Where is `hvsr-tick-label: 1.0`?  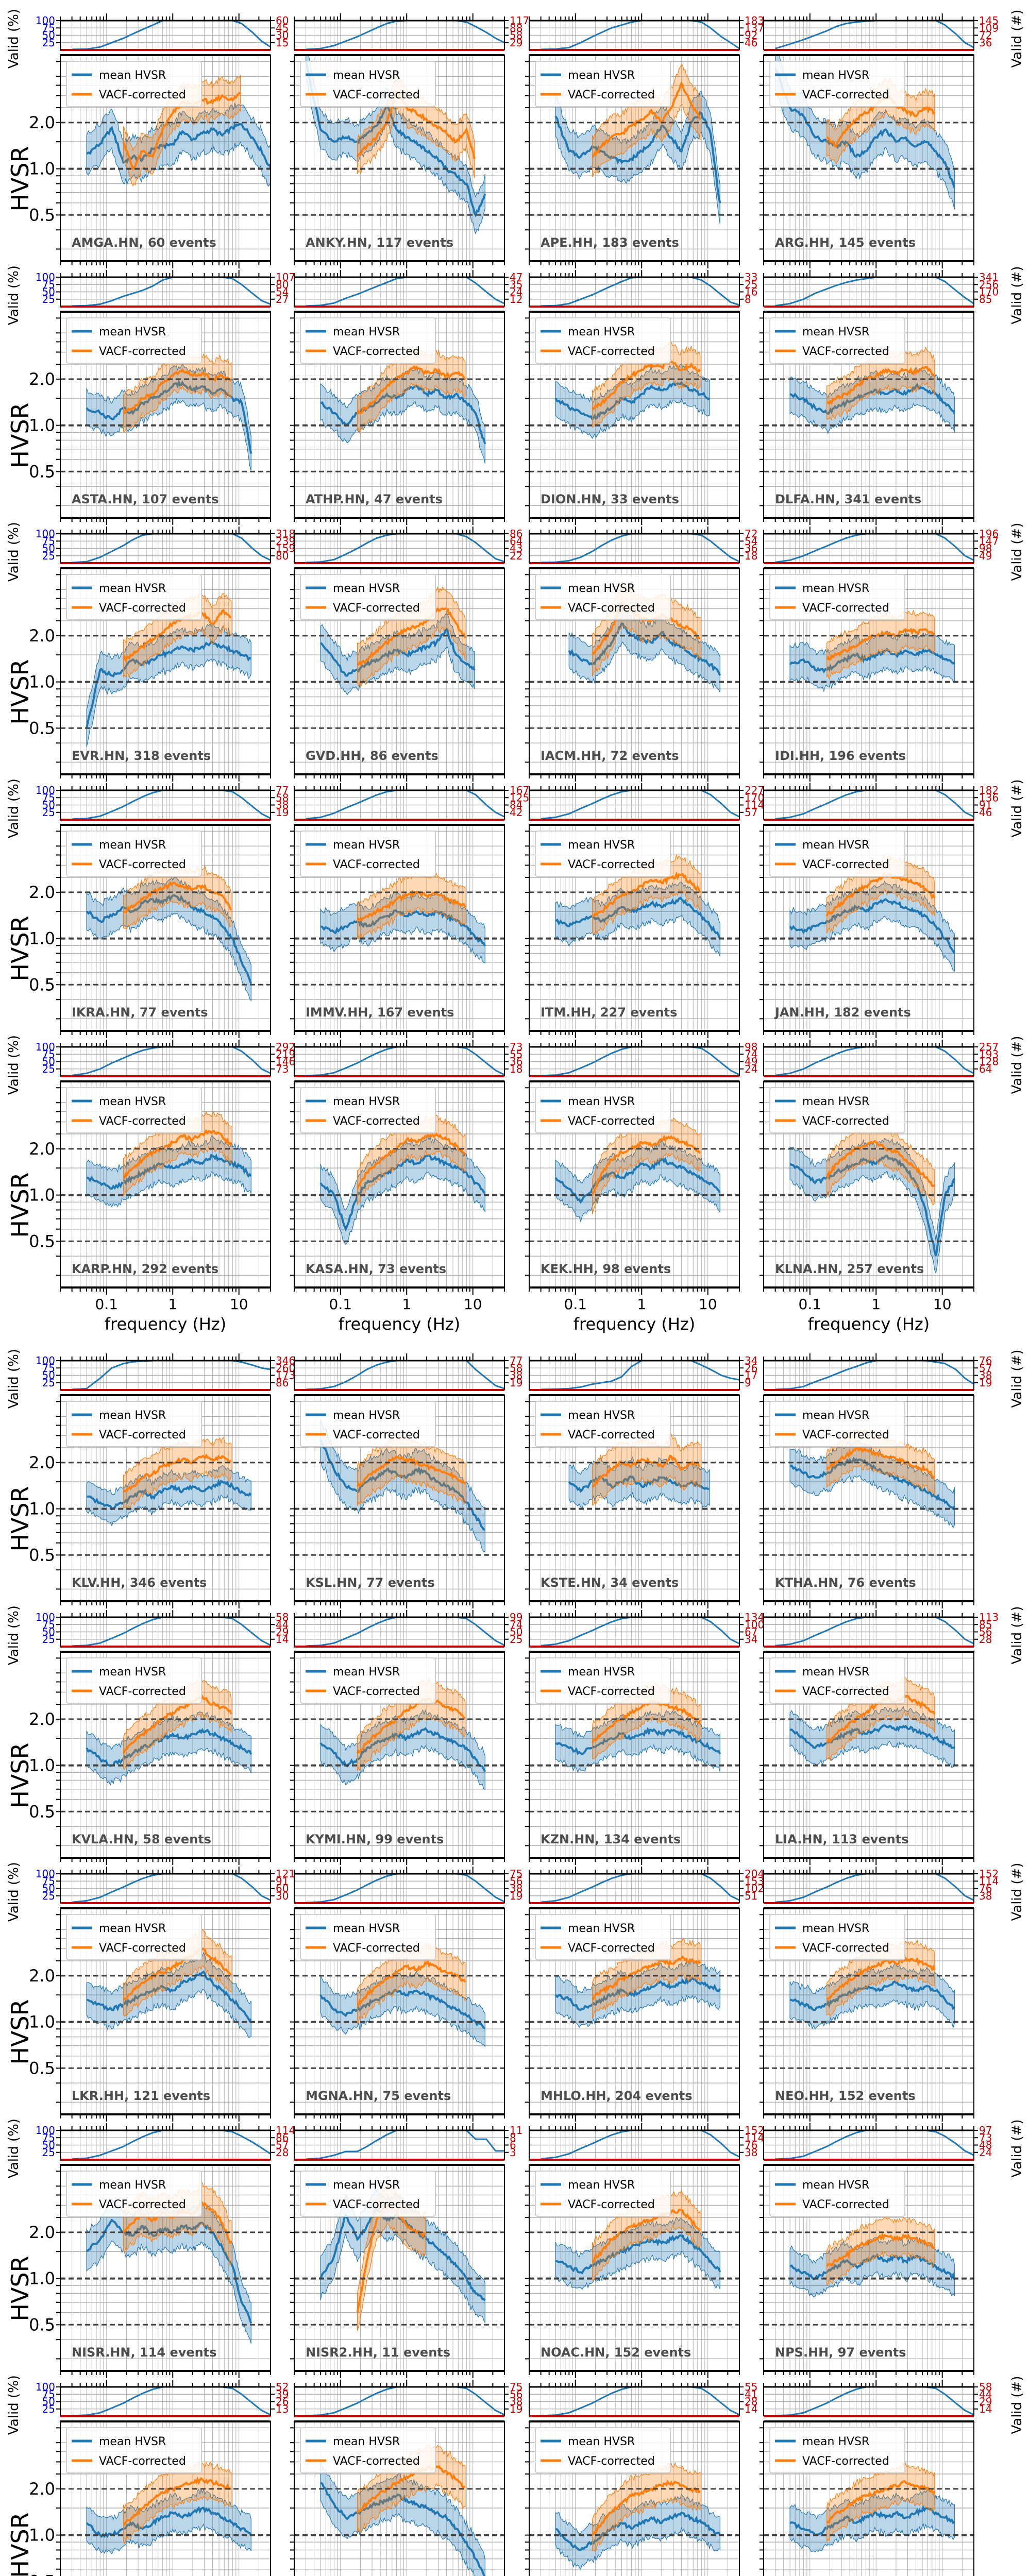 hvsr-tick-label: 1.0 is located at coordinates (42, 1765).